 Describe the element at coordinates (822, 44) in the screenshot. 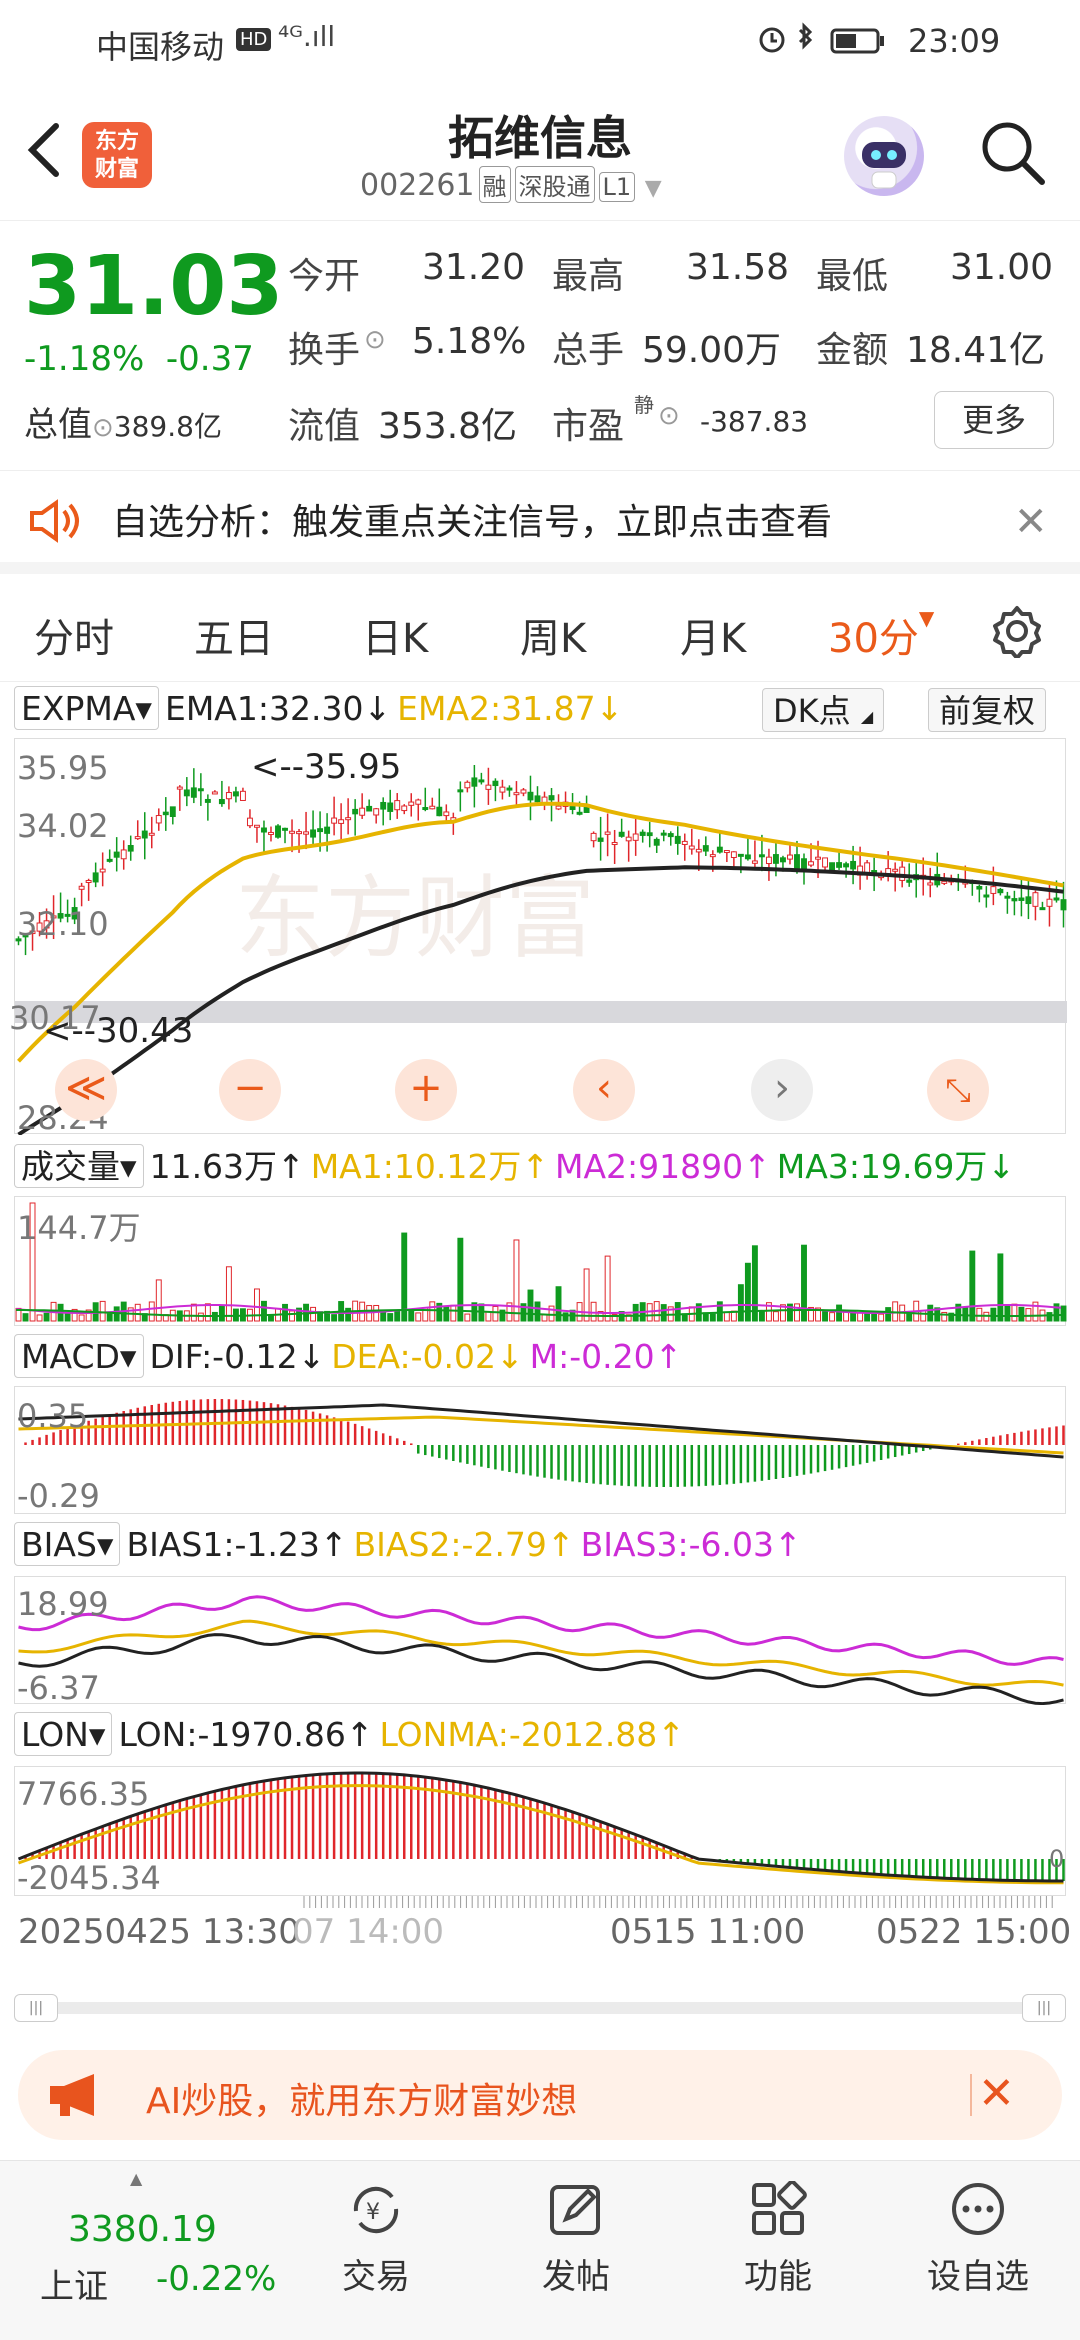

I see `status-icons` at that location.